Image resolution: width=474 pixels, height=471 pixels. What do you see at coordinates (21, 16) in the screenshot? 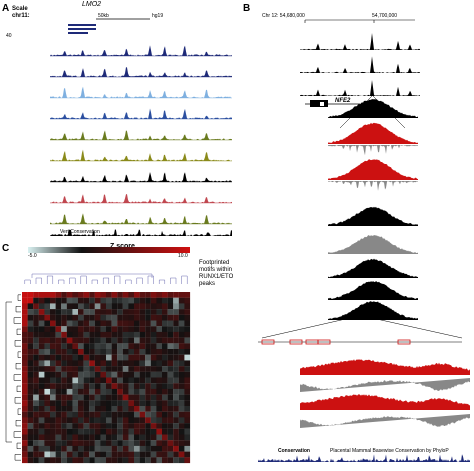
I see `chr-label: chr11:` at bounding box center [21, 16].